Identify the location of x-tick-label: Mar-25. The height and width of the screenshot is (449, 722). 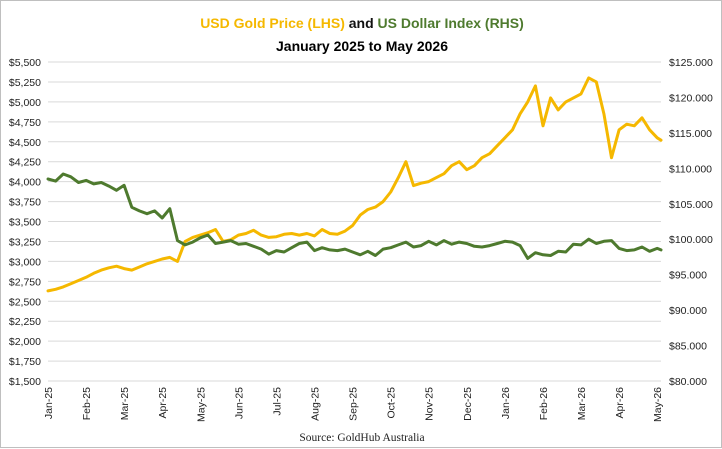
(125, 403).